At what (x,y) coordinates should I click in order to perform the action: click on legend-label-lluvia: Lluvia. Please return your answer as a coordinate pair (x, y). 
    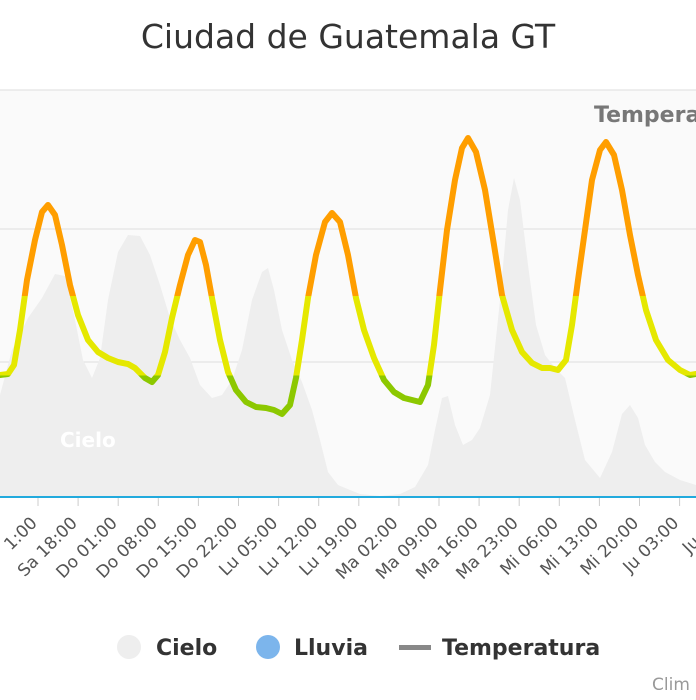
    Looking at the image, I should click on (331, 648).